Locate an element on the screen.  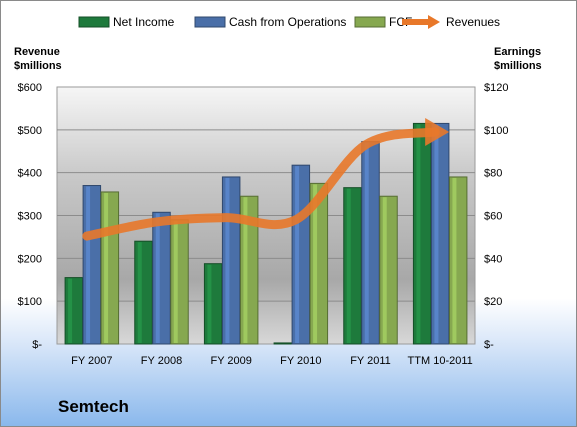
revenue-arrowhead is located at coordinates (437, 131).